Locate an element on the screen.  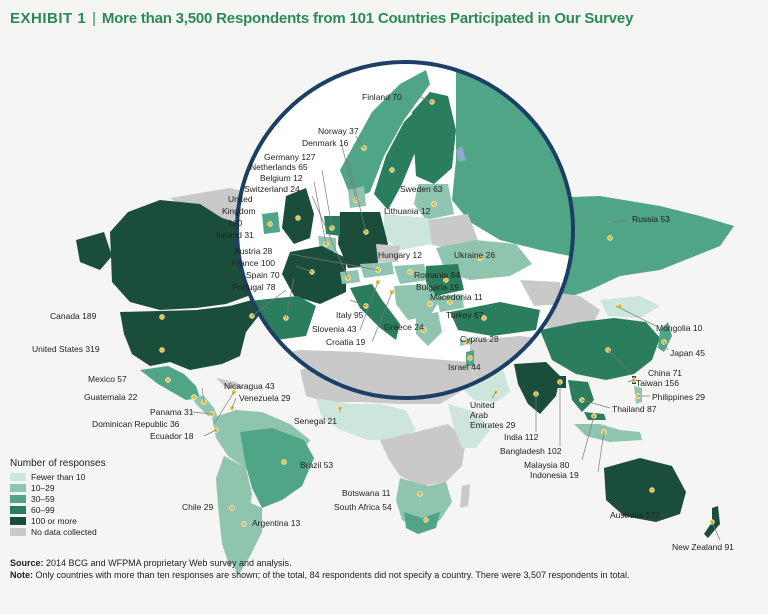
legend-item: Fewer than 10 is located at coordinates (58, 476).